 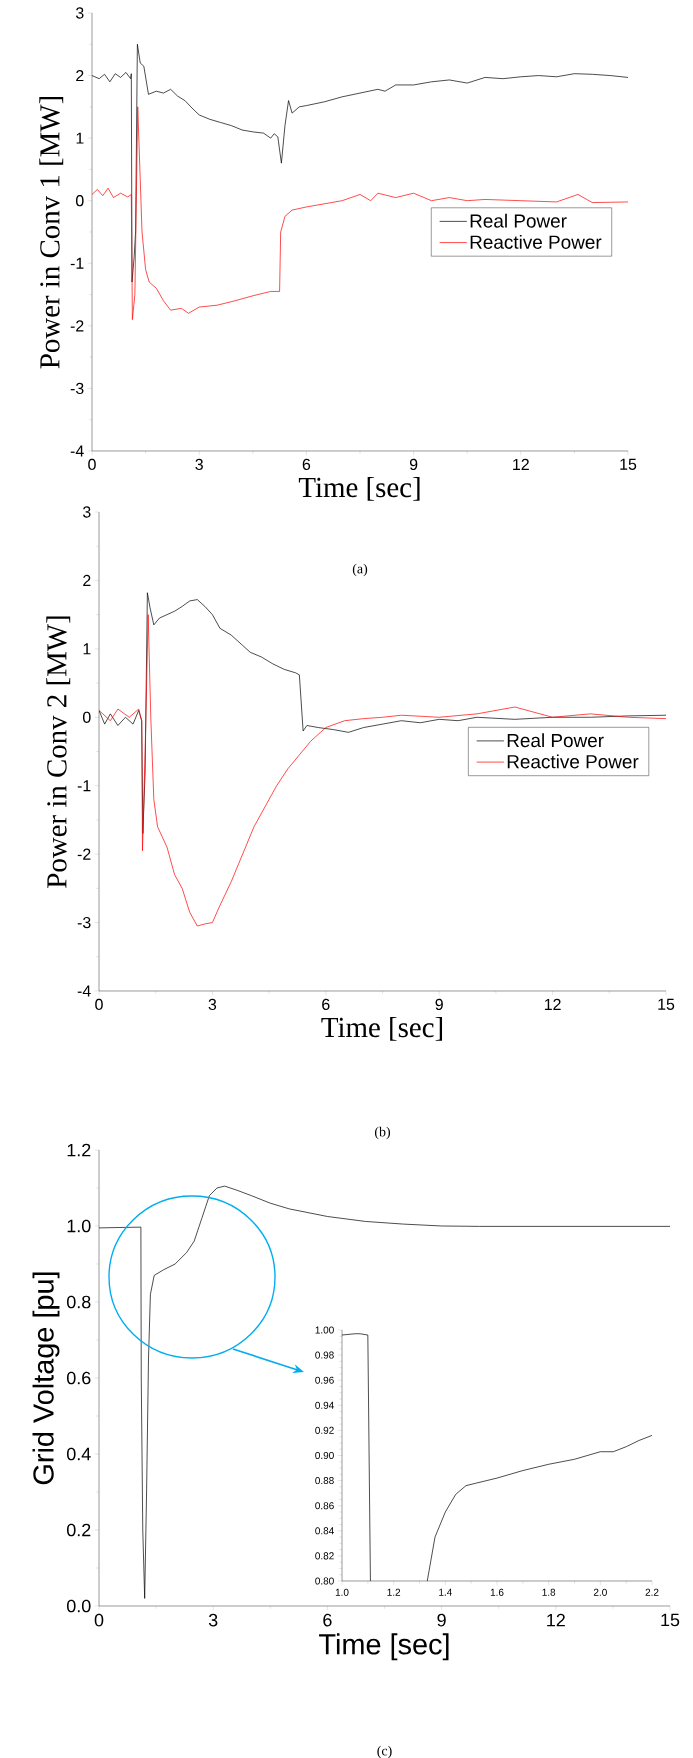 I want to click on y-tick-label: 0.98, so click(x=324, y=1355).